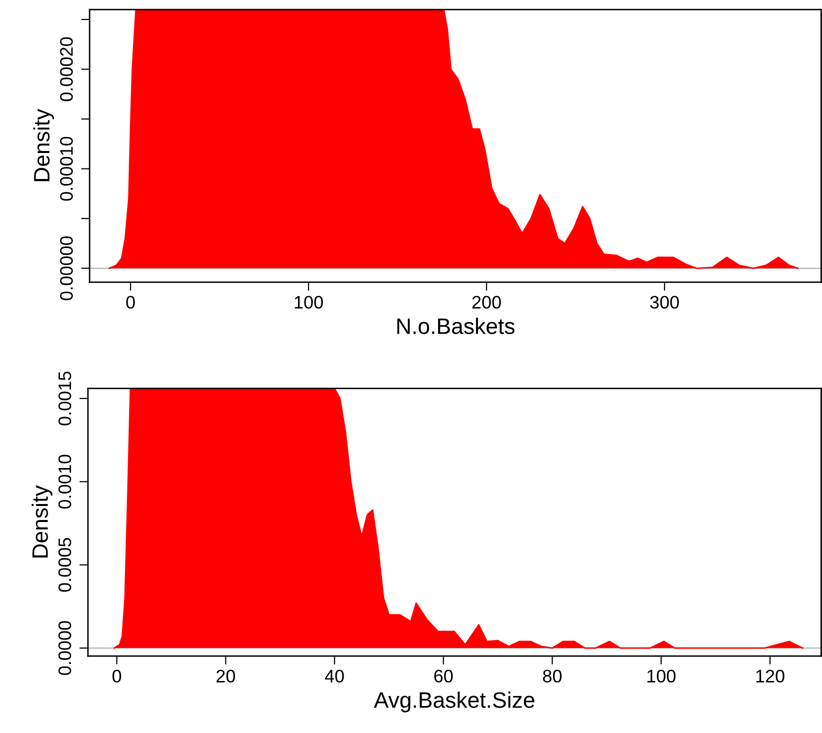  What do you see at coordinates (486, 302) in the screenshot?
I see `x-tick-label: 200` at bounding box center [486, 302].